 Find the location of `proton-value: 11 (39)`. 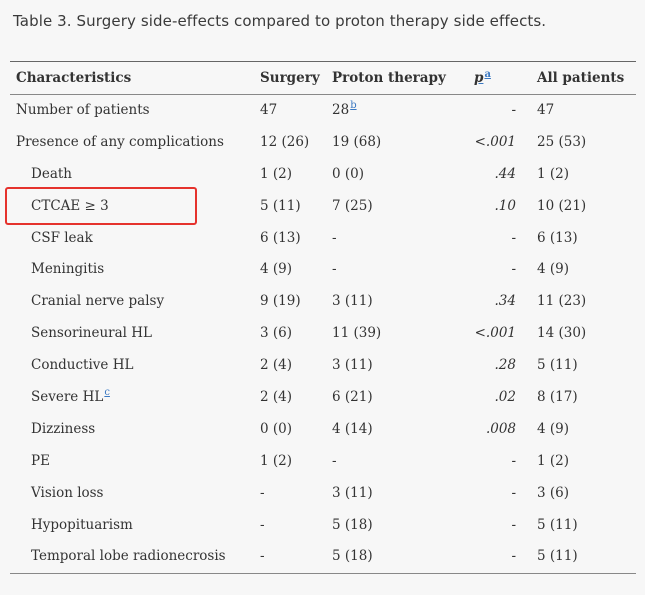

proton-value: 11 (39) is located at coordinates (357, 333).